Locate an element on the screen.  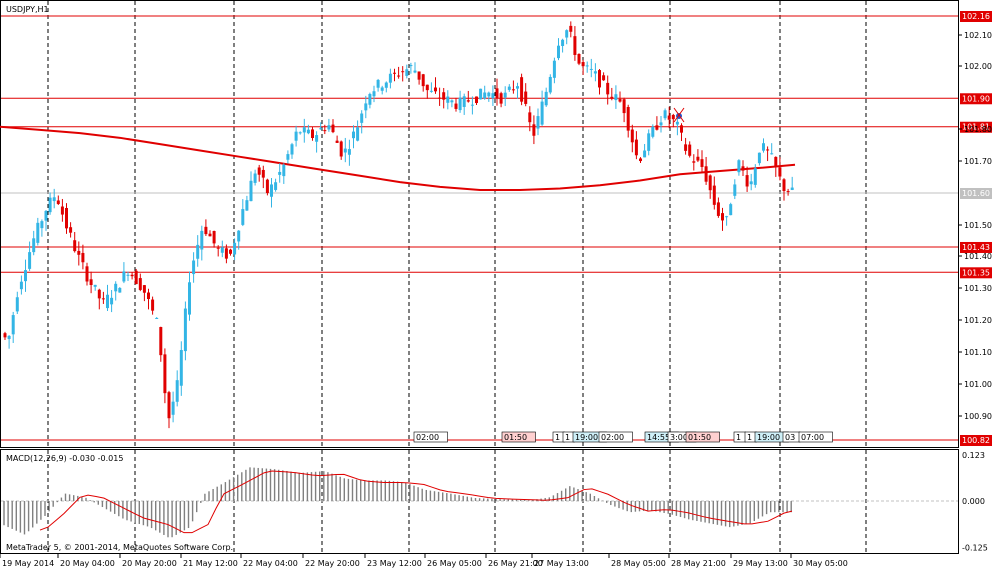
level-flag-label: 101.90 is located at coordinates (976, 98).